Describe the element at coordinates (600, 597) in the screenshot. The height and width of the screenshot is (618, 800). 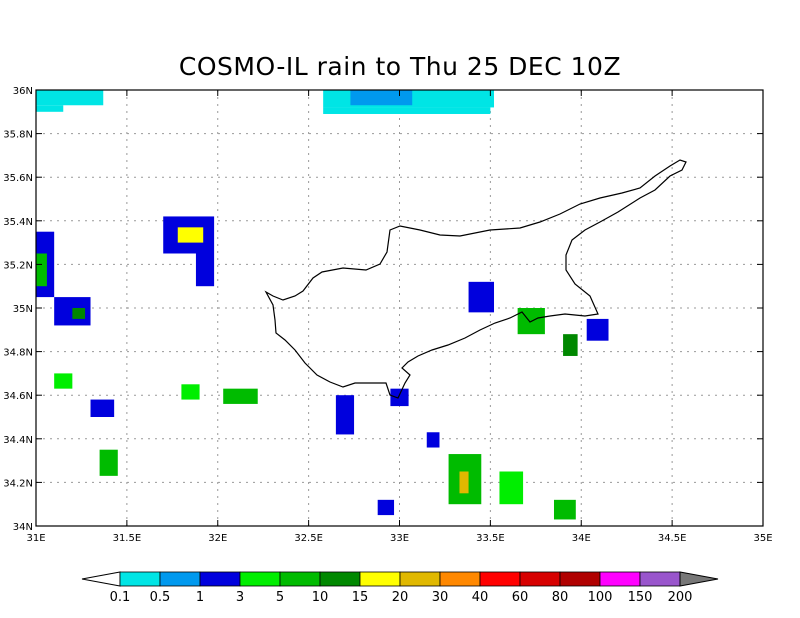
I see `colorbar-label: 100` at that location.